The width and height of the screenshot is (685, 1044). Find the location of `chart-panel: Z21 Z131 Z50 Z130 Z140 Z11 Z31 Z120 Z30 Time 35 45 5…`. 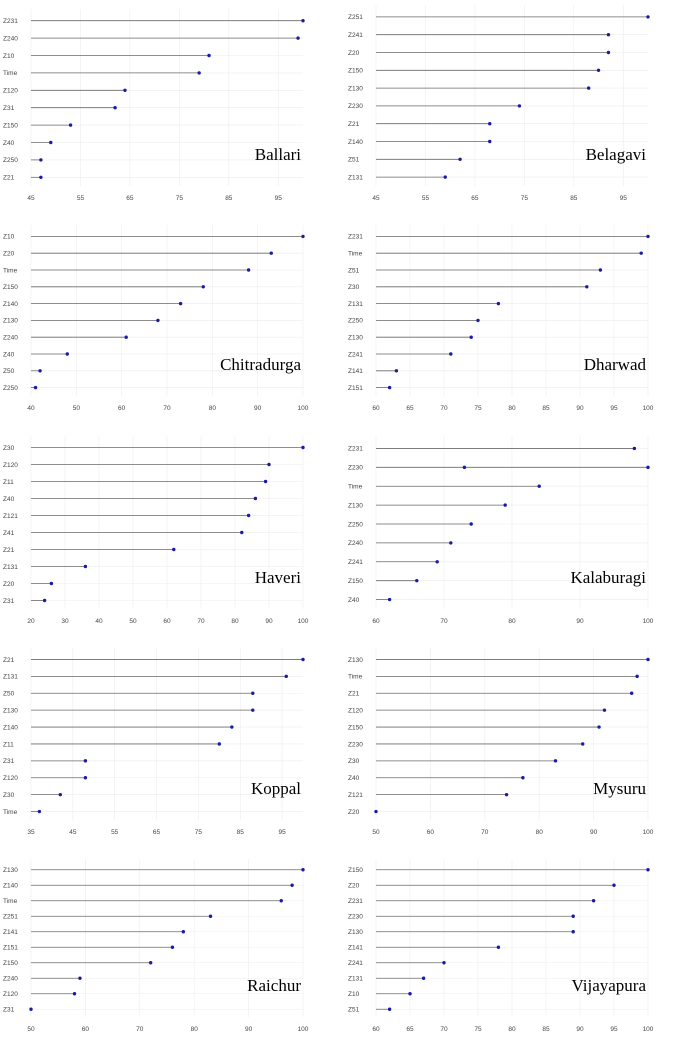

chart-panel: Z21 Z131 Z50 Z130 Z140 Z11 Z31 Z120 Z30 Time 35 45 5… is located at coordinates (170, 743).